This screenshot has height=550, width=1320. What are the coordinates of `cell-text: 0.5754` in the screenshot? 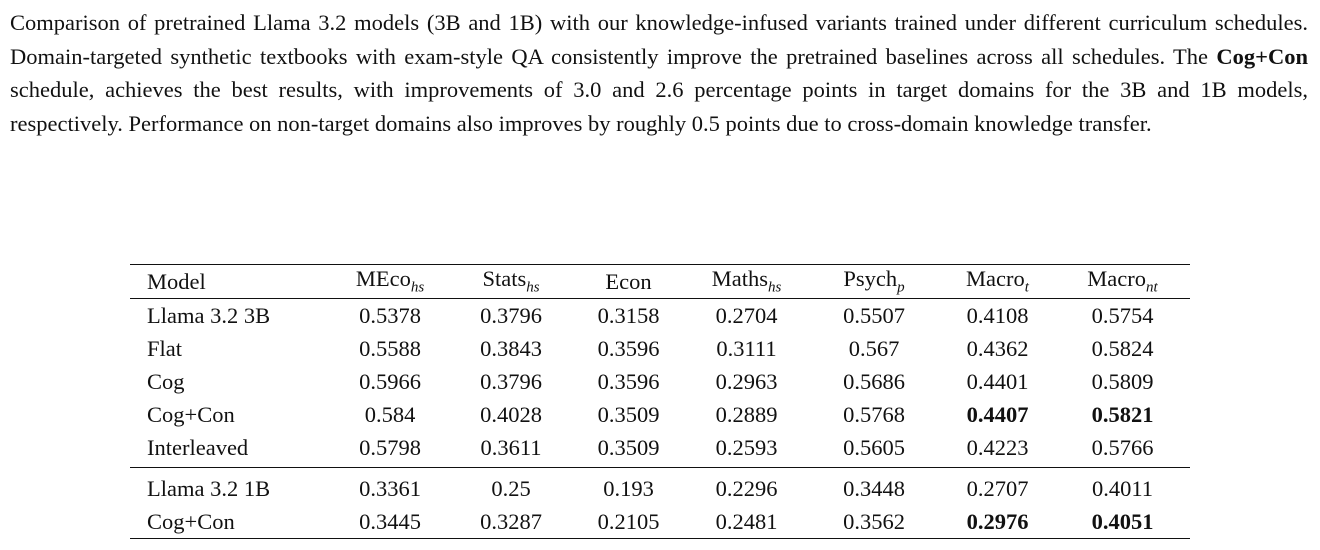 It's located at (1122, 315).